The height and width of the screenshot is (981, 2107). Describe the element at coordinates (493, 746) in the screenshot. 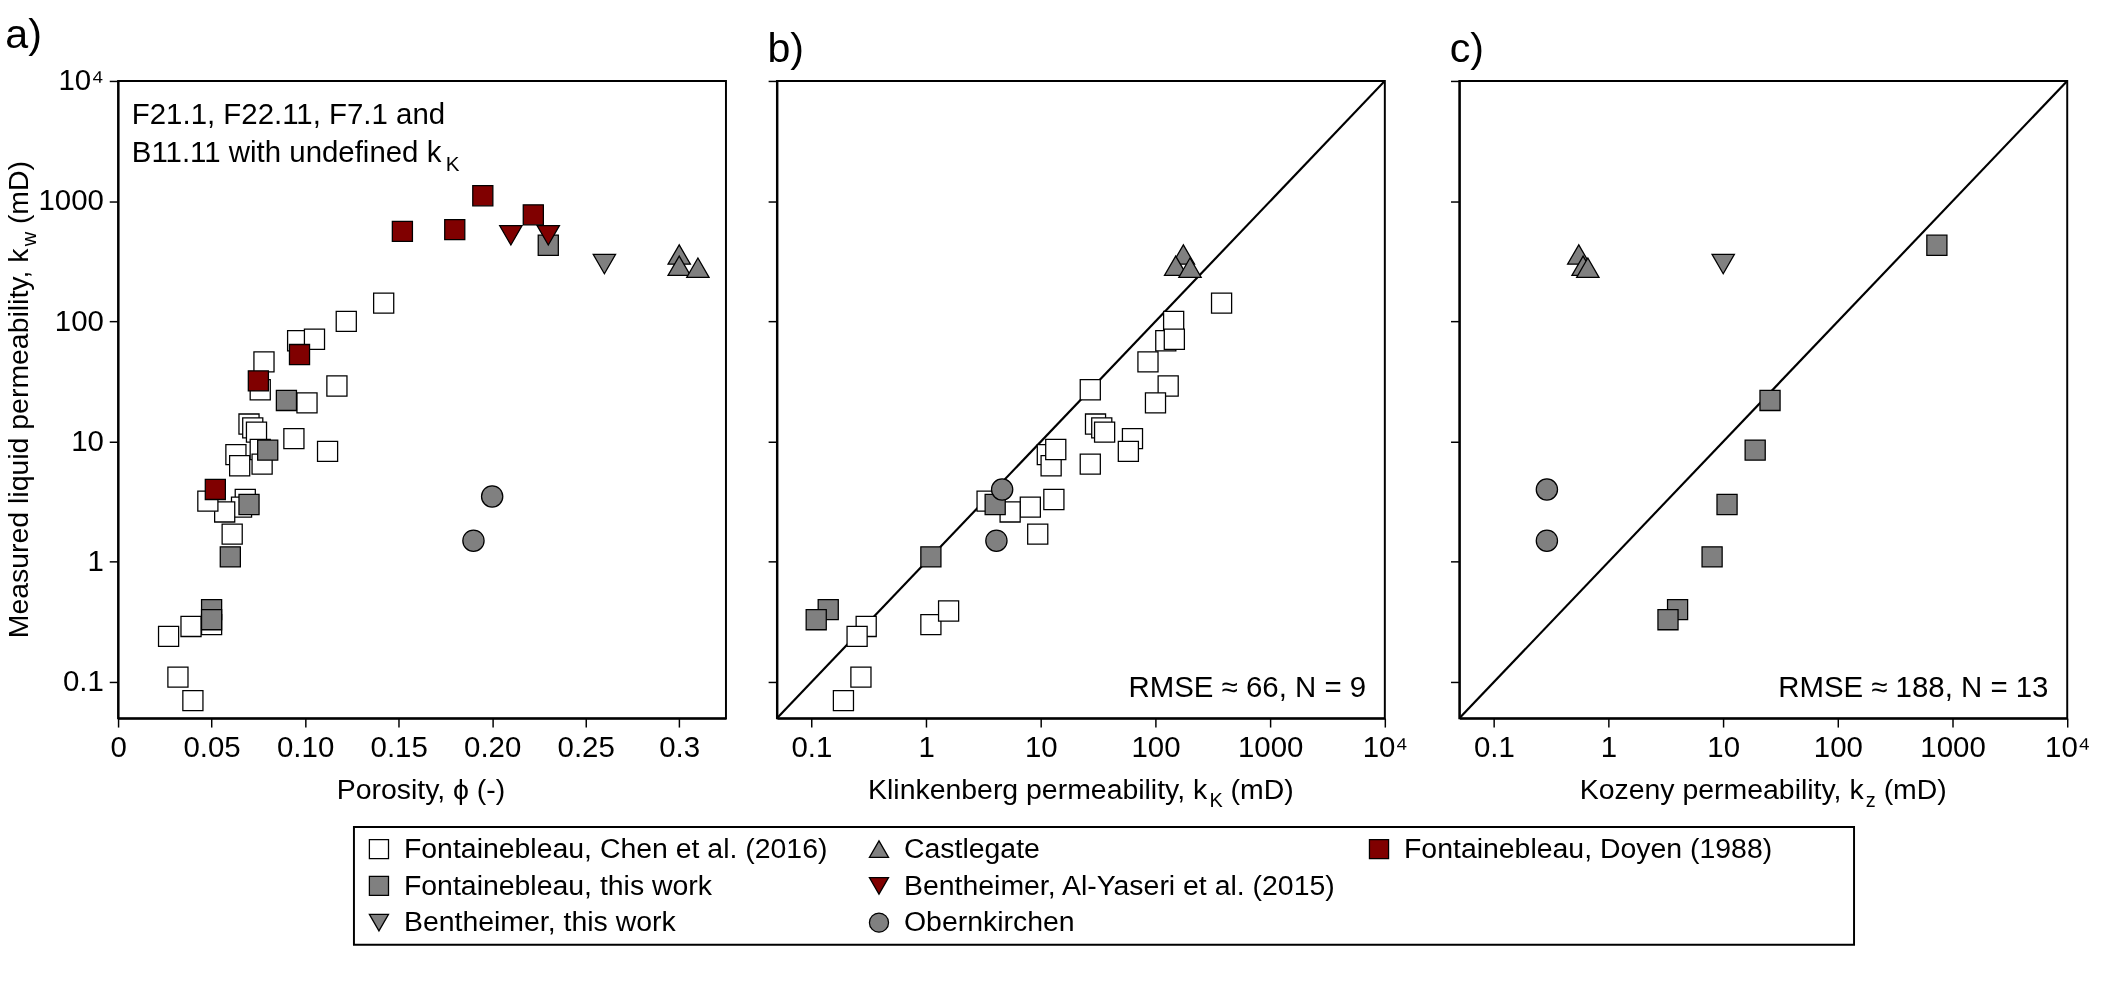

I see `x-tick-label: 0.20` at that location.